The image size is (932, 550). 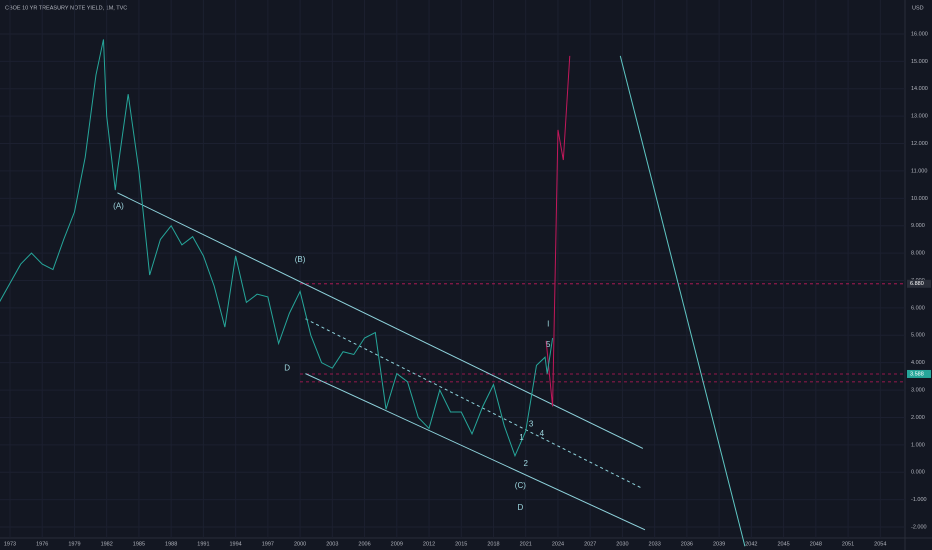 I want to click on y-tick-label: 5.000, so click(x=918, y=336).